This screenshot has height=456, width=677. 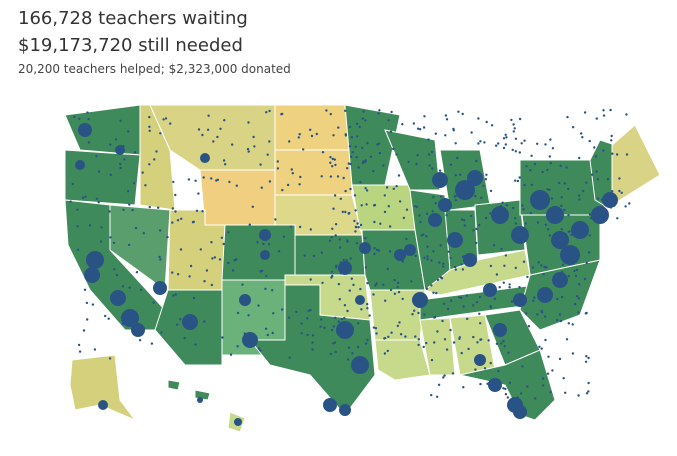 What do you see at coordinates (130, 45) in the screenshot?
I see `title-still-needed: $19,173,720 still needed` at bounding box center [130, 45].